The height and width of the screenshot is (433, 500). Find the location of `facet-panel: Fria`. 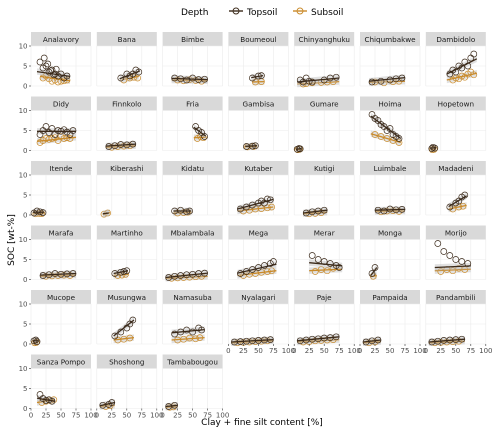

facet-panel: Fria is located at coordinates (192, 123).